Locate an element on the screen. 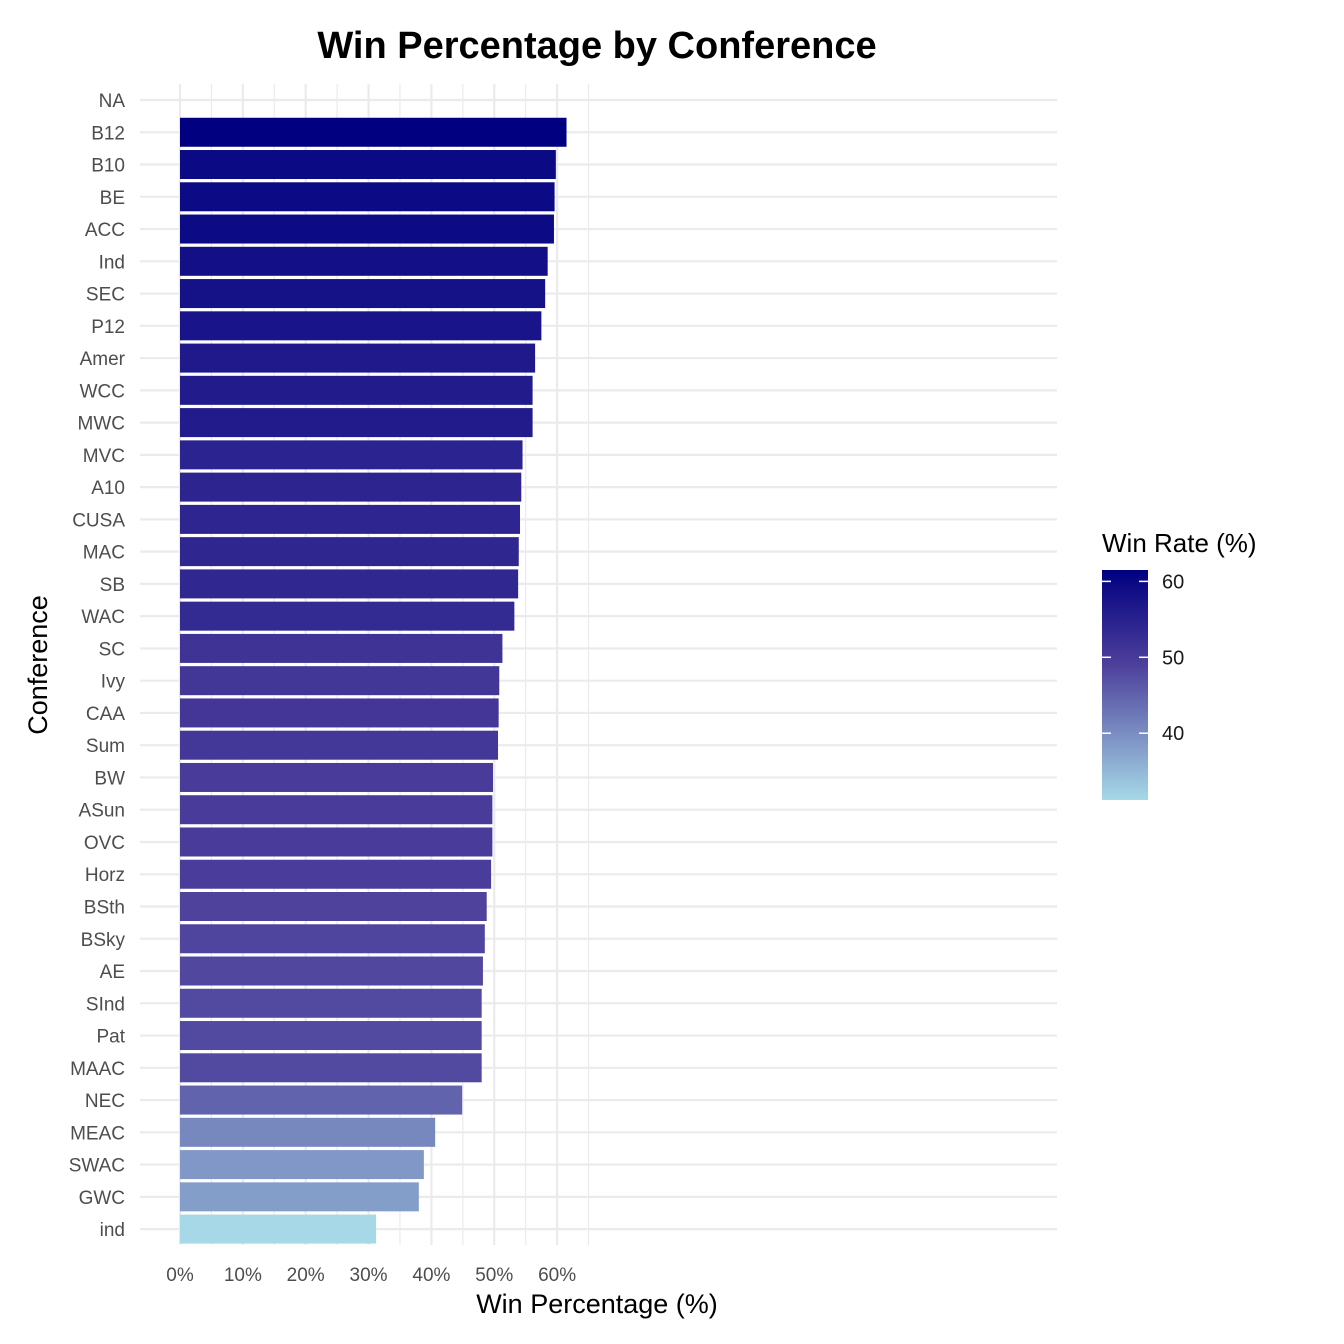 The image size is (1344, 1344). chart-title: Win Percentage by Conference is located at coordinates (596, 46).